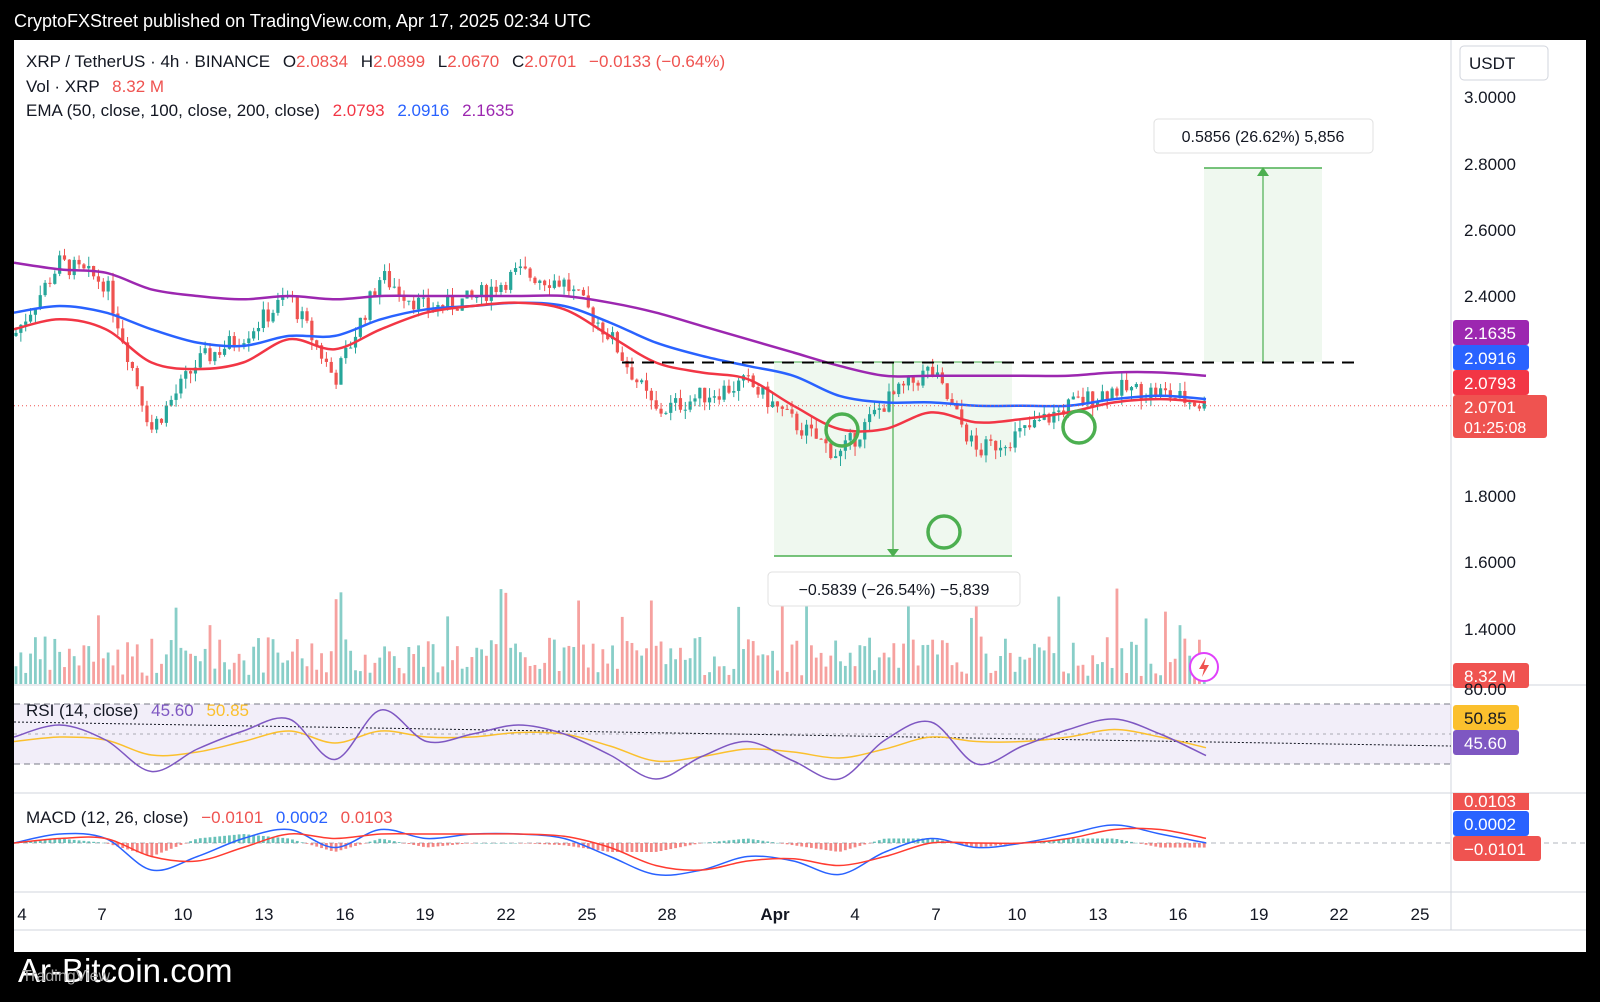  What do you see at coordinates (893, 459) in the screenshot?
I see `measure-zone-down` at bounding box center [893, 459].